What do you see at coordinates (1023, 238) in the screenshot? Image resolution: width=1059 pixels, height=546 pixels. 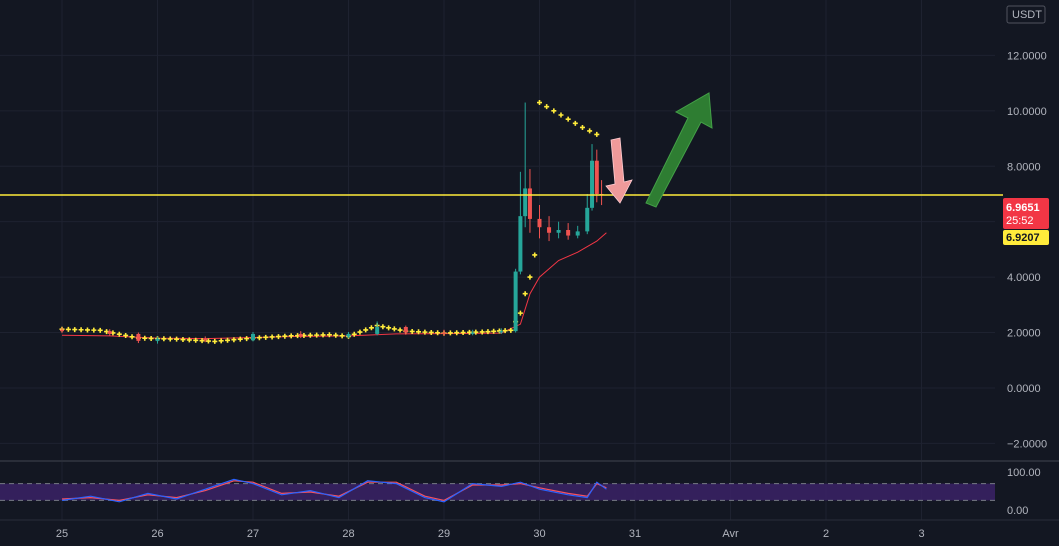 I see `secondary-price-value: 6.9207` at bounding box center [1023, 238].